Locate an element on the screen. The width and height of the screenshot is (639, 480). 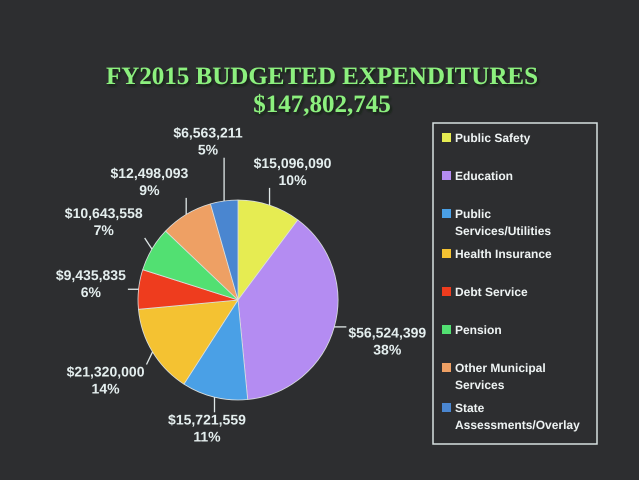
legend-label: State Assessments/Overlay is located at coordinates (517, 416).